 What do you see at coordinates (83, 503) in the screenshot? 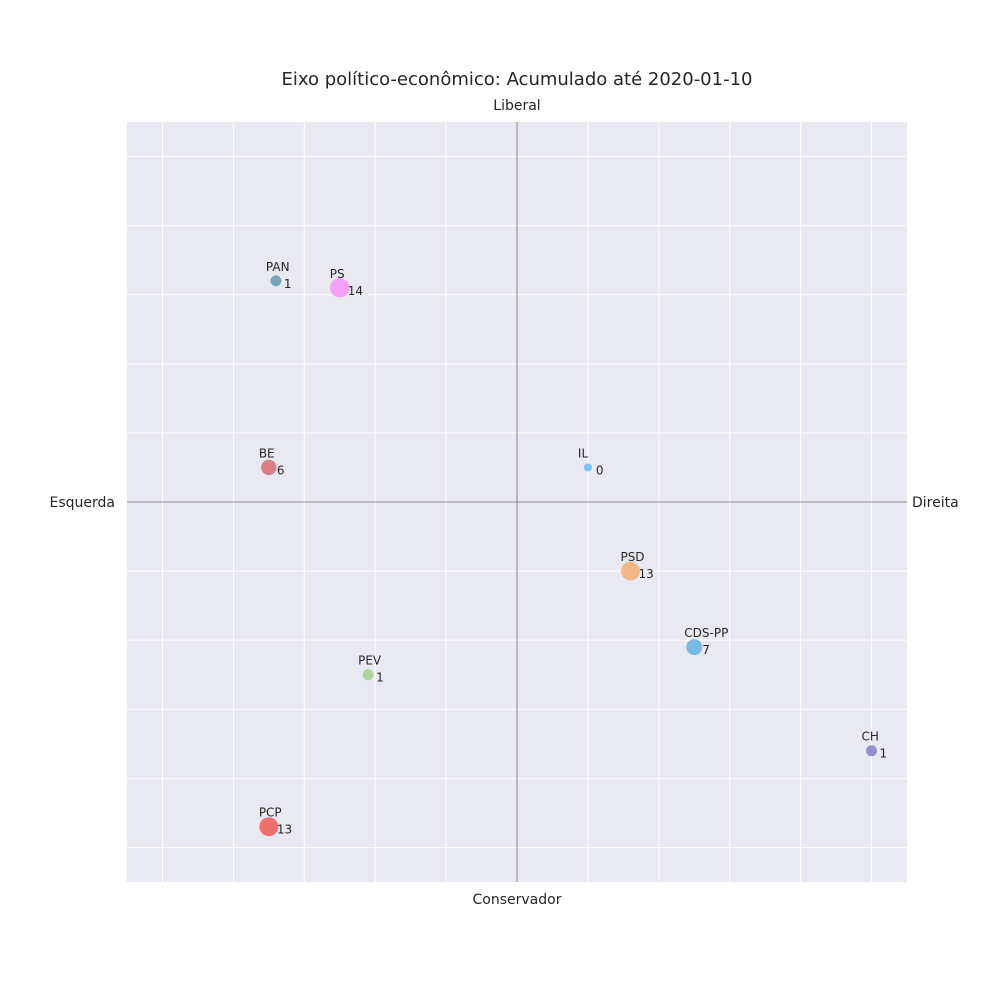
I see `axis-label-left: Esquerda` at bounding box center [83, 503].